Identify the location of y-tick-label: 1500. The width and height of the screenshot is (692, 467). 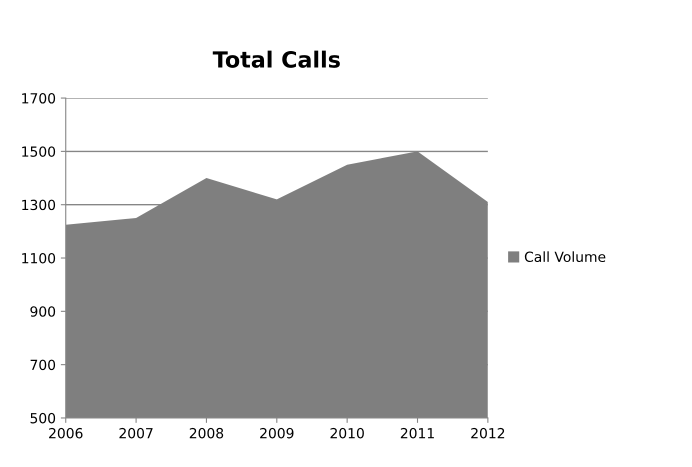
(39, 151).